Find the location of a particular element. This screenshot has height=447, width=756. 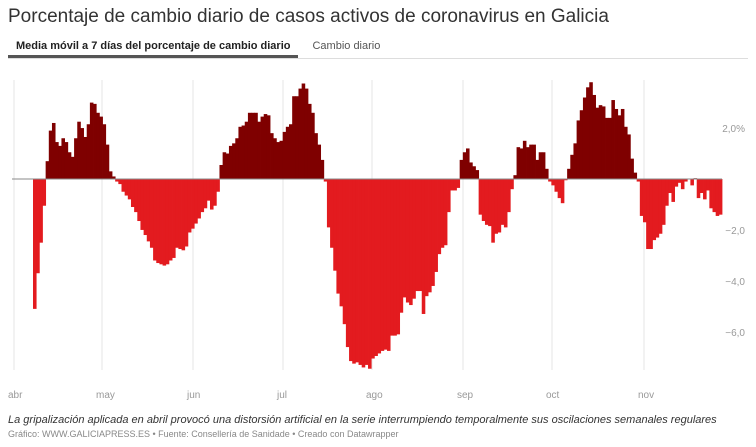

y-tick-label: −6,0 is located at coordinates (735, 333).